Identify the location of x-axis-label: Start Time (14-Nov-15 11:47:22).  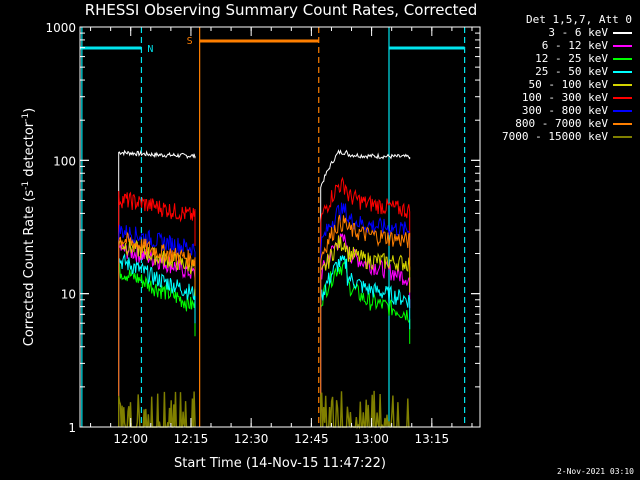
(280, 463).